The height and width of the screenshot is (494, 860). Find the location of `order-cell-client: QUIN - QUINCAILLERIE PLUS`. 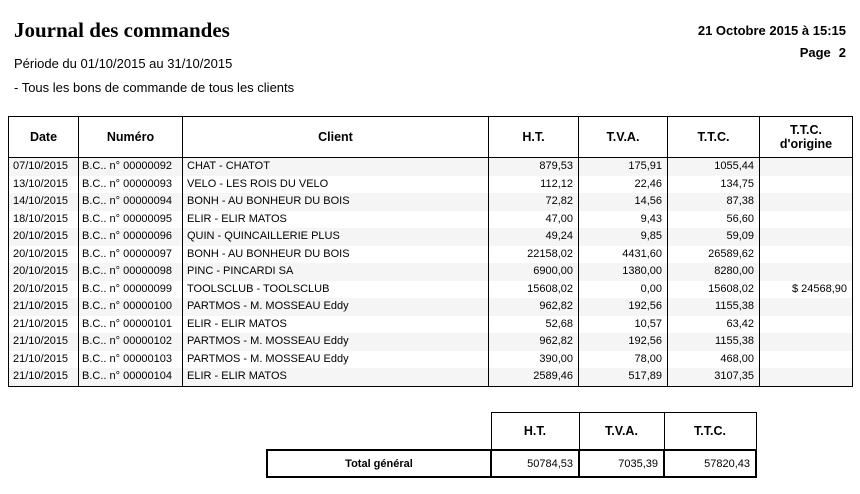

order-cell-client: QUIN - QUINCAILLERIE PLUS is located at coordinates (335, 237).